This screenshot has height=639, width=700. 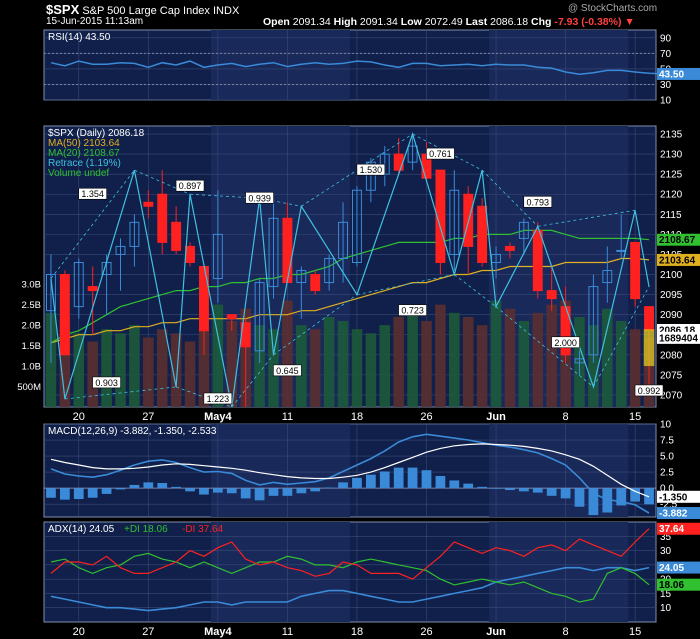 I want to click on price-legend-2: MA(20) 2108.67, so click(x=84, y=153).